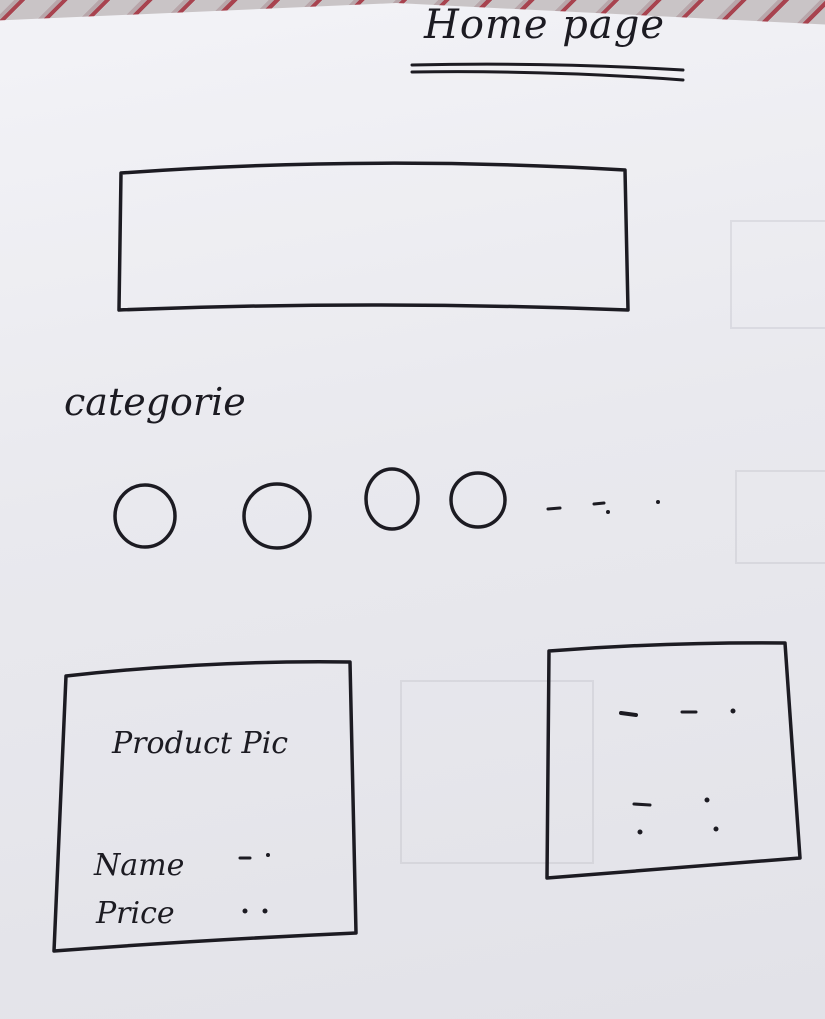 The height and width of the screenshot is (1019, 825). I want to click on categories-label: categorie, so click(155, 402).